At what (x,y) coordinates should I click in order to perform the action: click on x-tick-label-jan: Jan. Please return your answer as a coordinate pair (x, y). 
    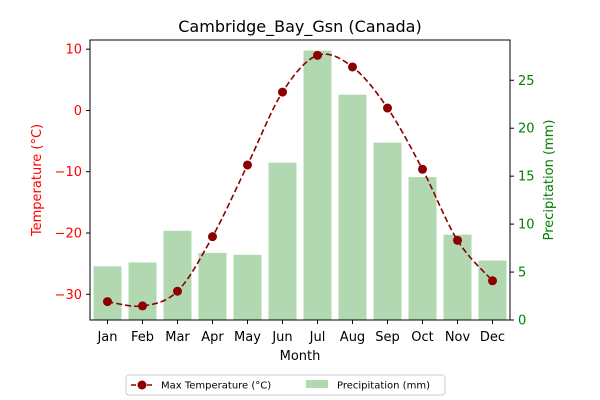
    Looking at the image, I should click on (106, 337).